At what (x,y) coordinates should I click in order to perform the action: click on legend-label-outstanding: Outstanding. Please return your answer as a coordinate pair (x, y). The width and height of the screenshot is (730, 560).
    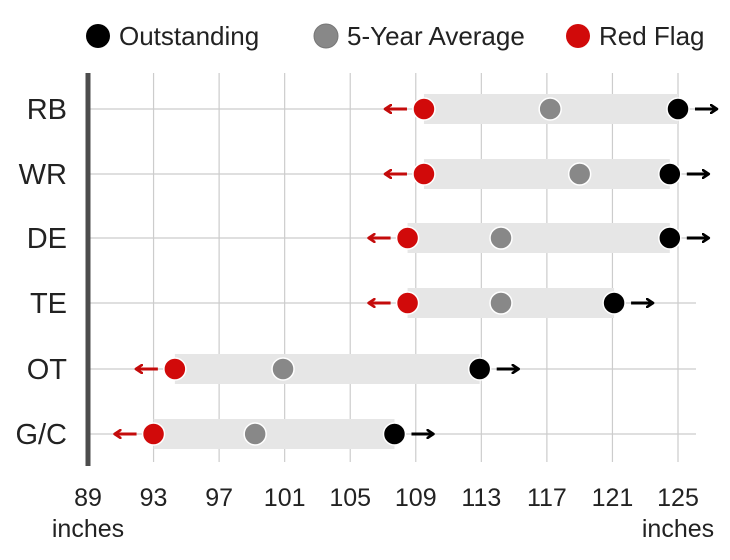
    Looking at the image, I should click on (189, 36).